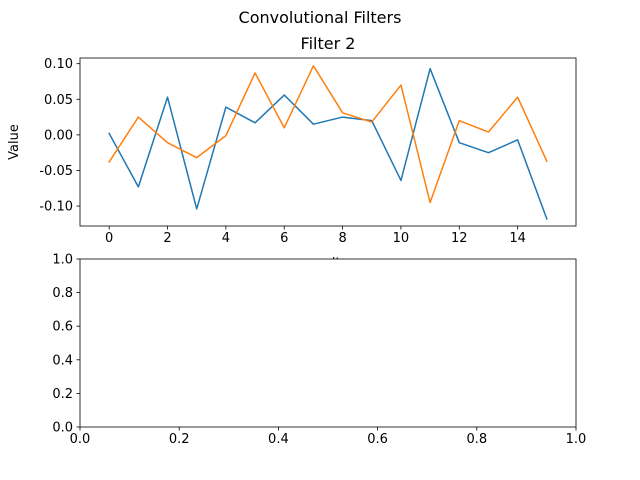  What do you see at coordinates (179, 439) in the screenshot?
I see `x-tick-label: 0.2` at bounding box center [179, 439].